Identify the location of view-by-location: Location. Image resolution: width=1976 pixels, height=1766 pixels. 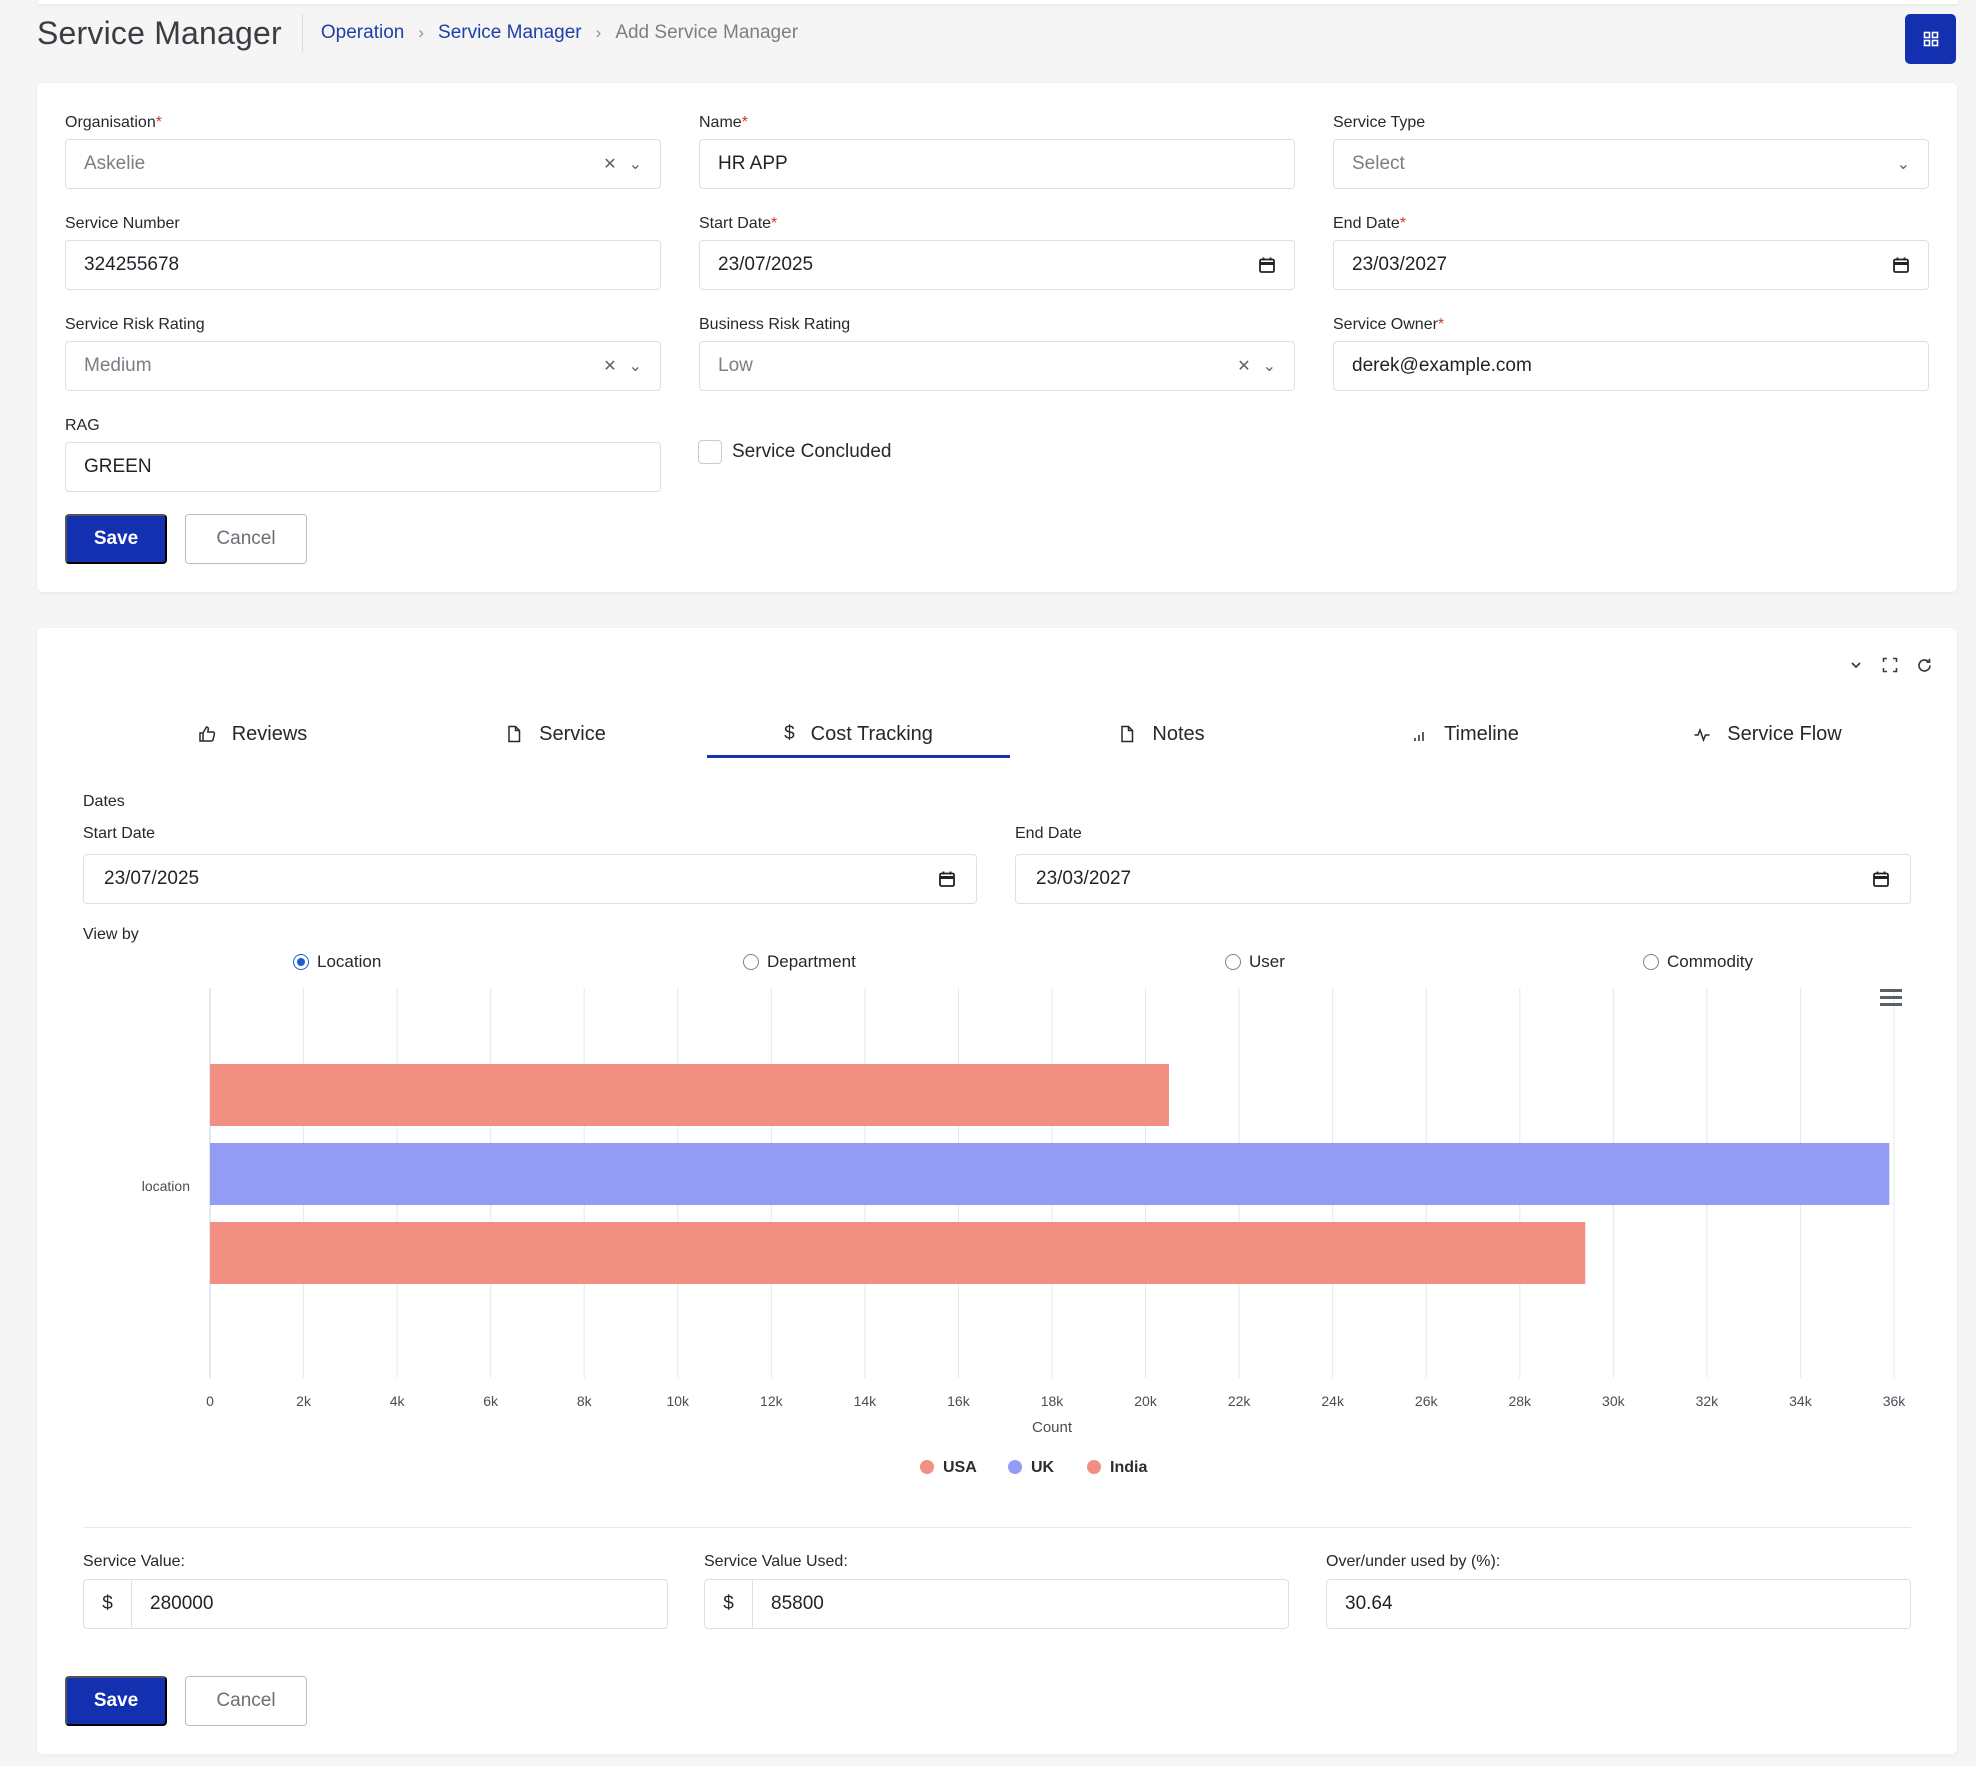
(337, 962).